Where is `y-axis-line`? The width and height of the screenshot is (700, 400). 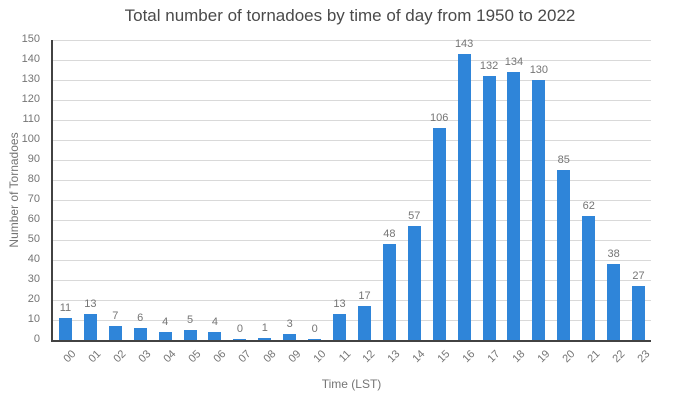
y-axis-line is located at coordinates (52, 191).